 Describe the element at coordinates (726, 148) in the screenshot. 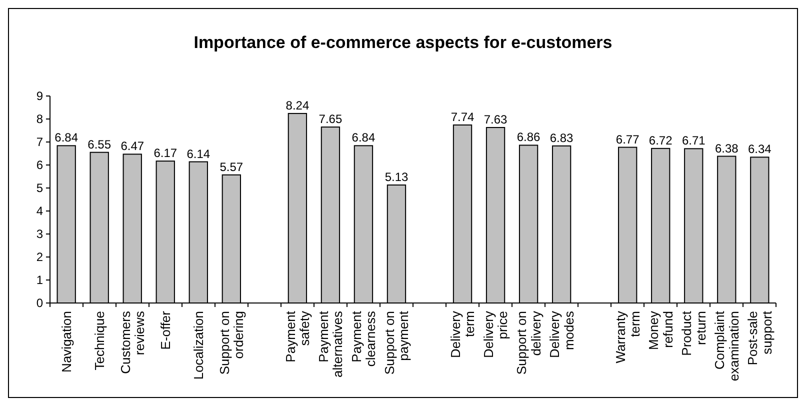

I see `data-label: 6.38` at that location.